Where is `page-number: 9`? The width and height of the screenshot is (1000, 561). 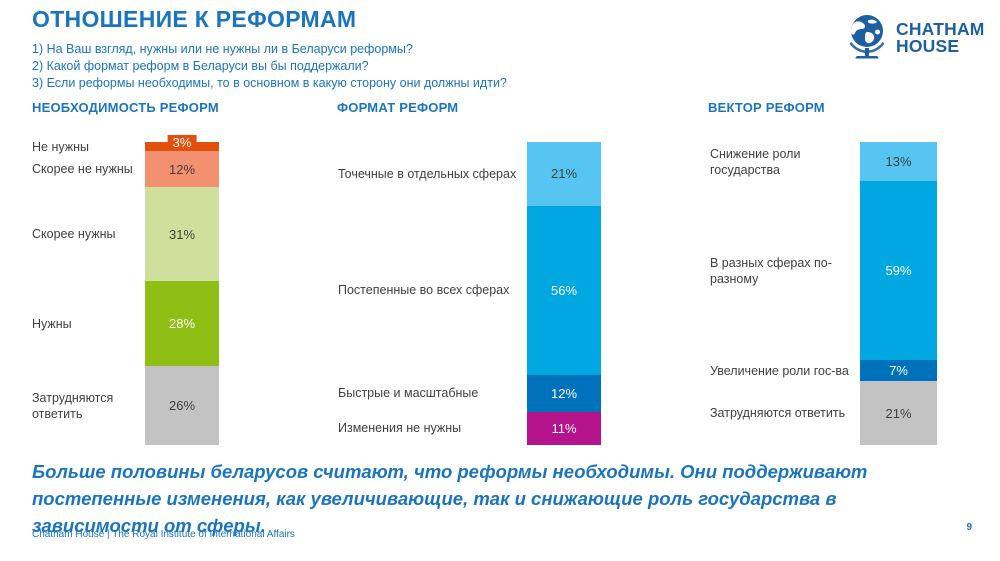
page-number: 9 is located at coordinates (969, 527).